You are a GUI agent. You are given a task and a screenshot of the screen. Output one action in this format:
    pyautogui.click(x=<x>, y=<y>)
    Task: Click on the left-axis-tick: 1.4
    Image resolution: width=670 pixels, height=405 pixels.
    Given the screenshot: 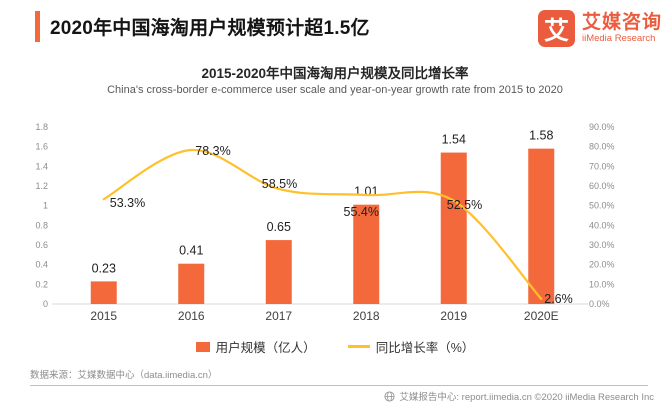 What is the action you would take?
    pyautogui.click(x=41, y=166)
    